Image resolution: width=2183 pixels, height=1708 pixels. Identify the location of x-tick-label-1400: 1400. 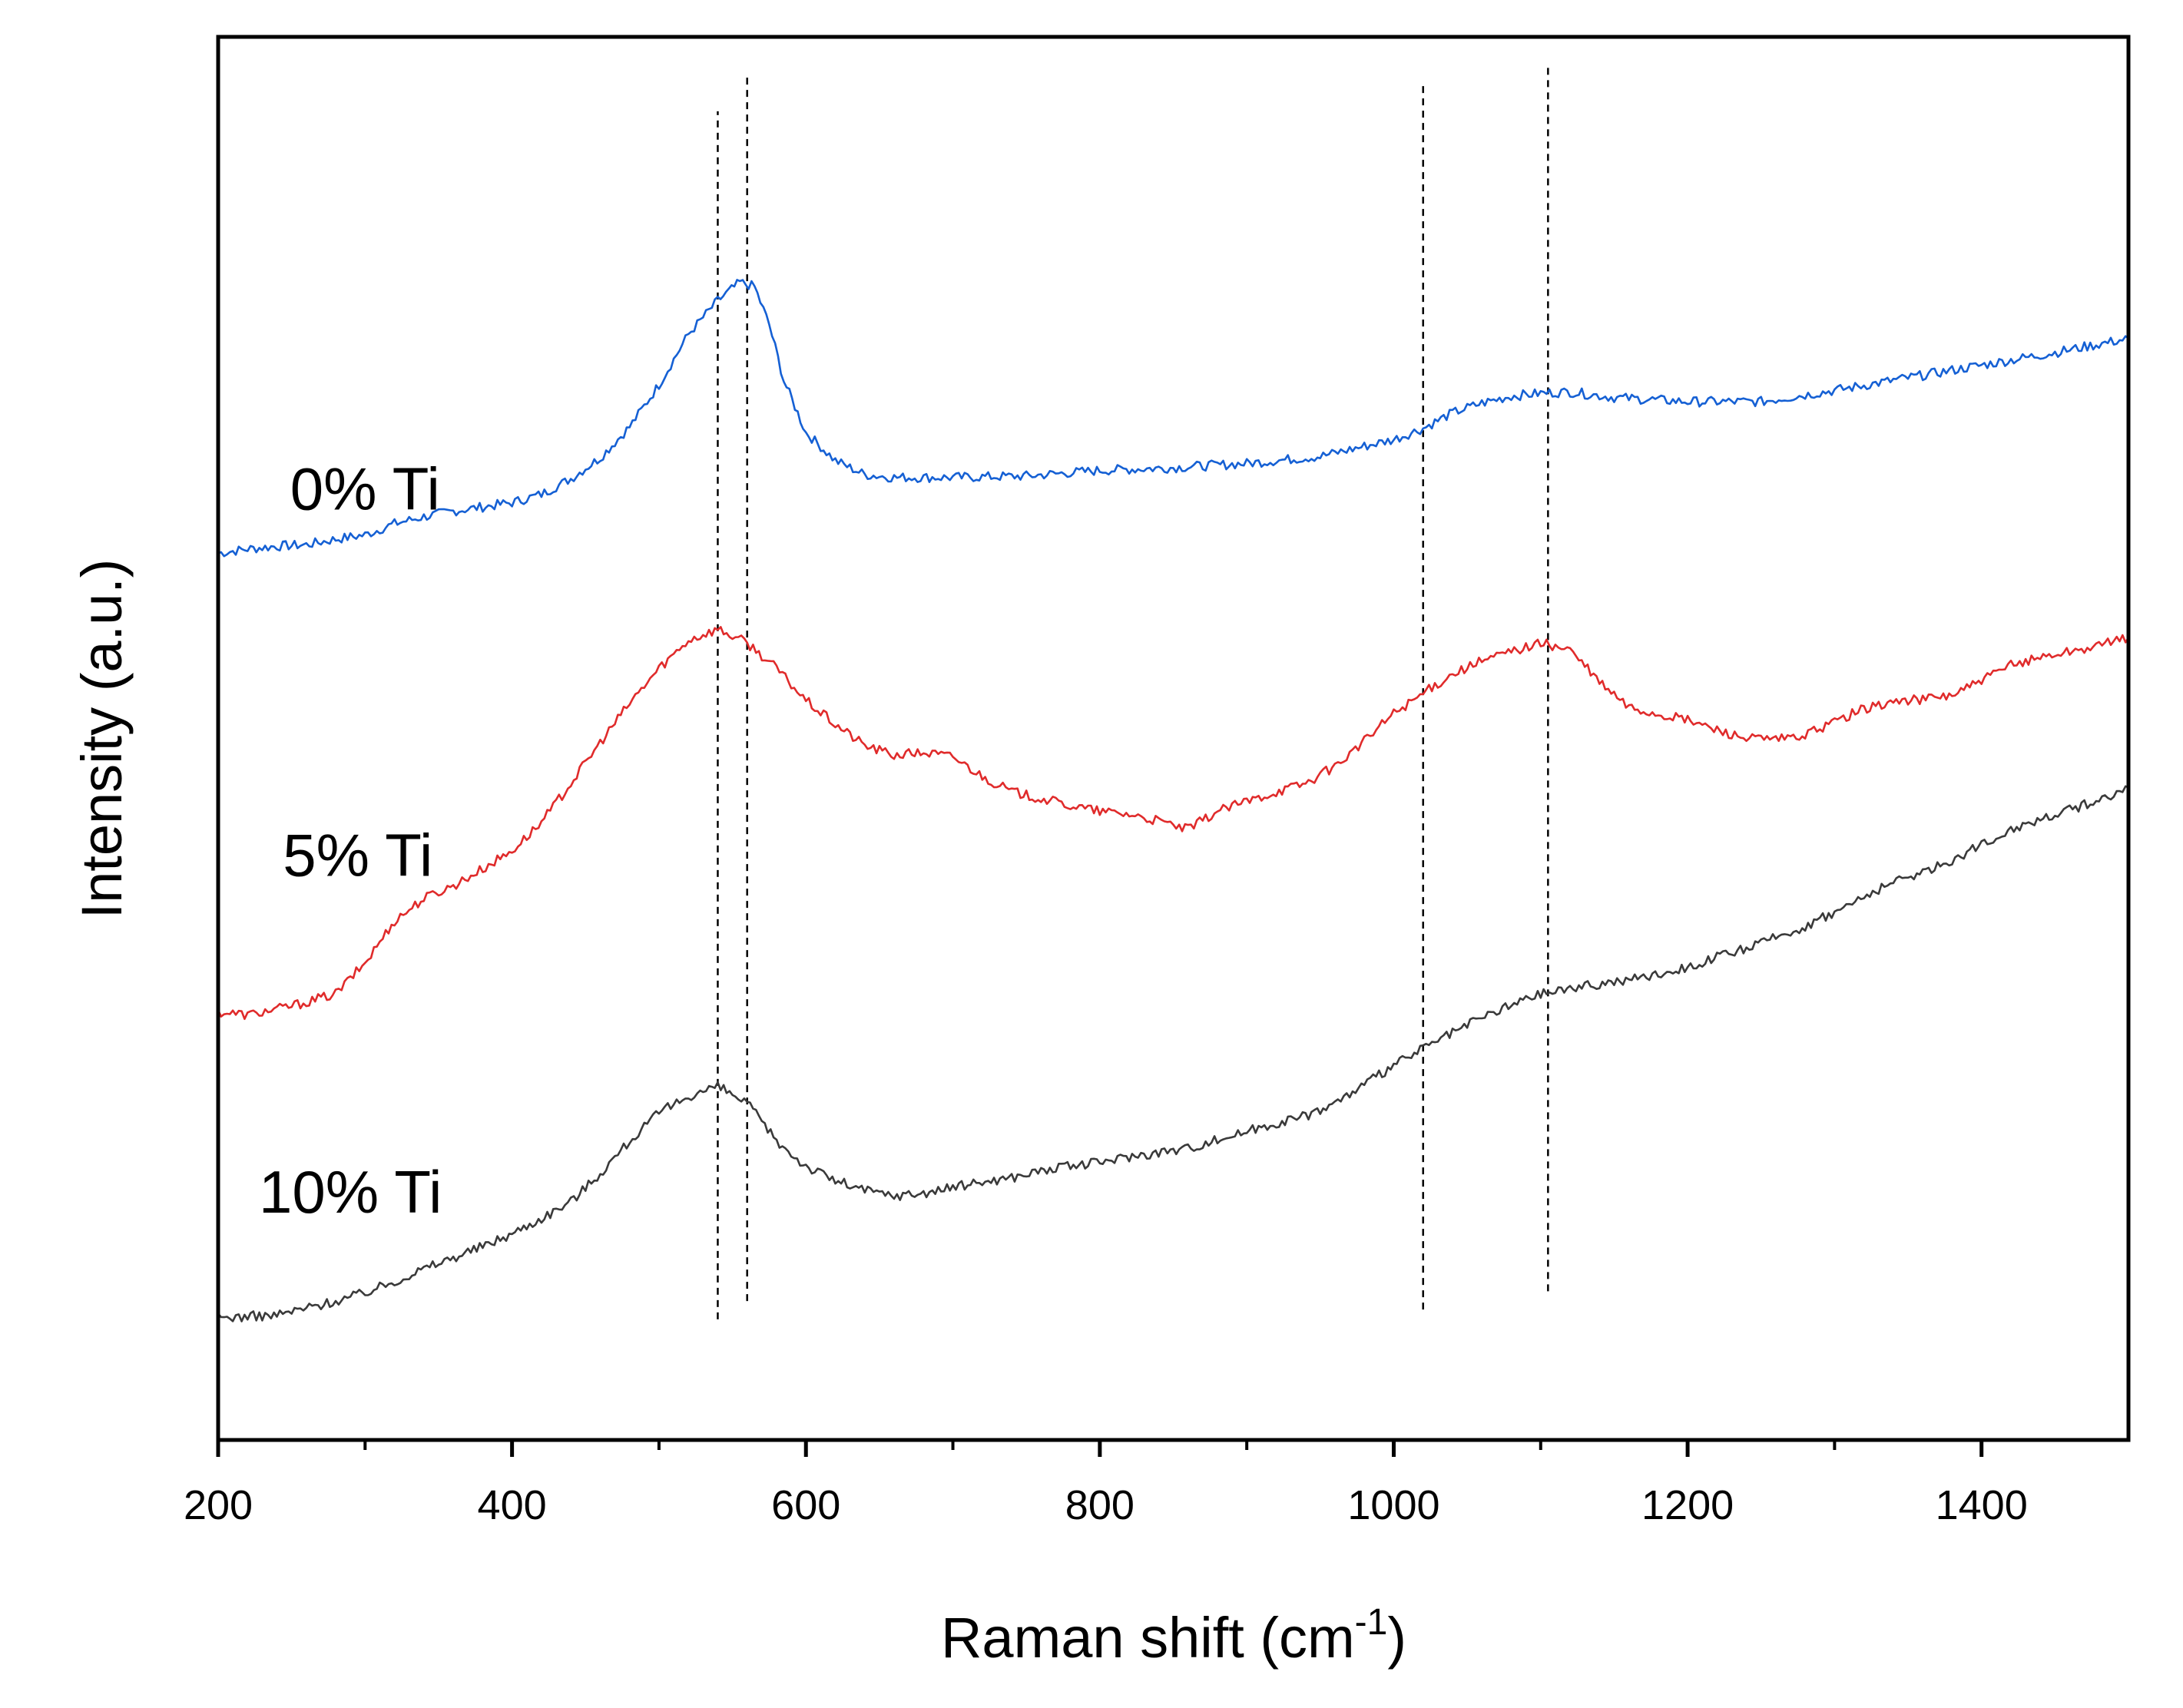
(1982, 1505).